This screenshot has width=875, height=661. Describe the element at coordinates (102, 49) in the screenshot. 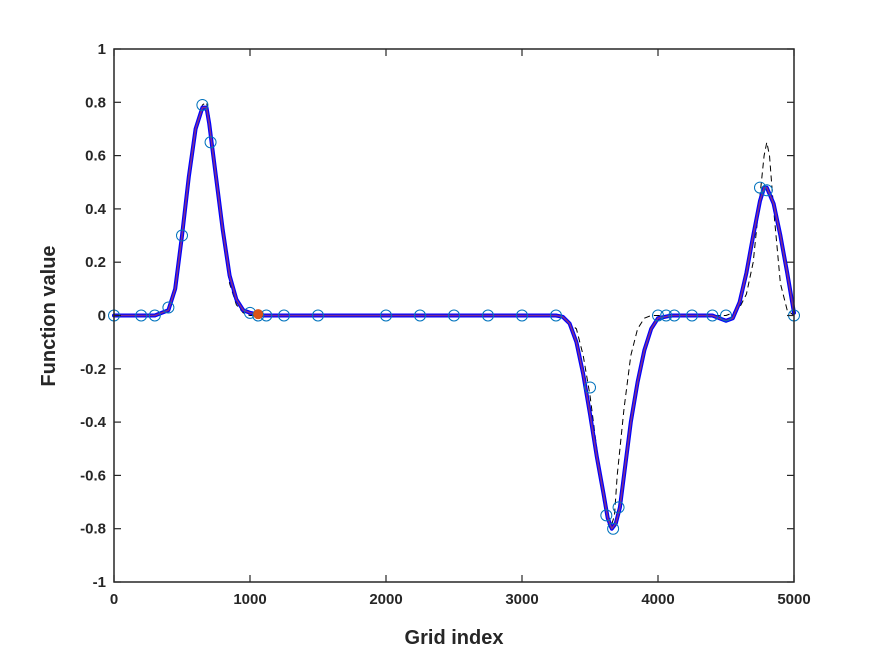

I see `y-tick-label: 1` at that location.